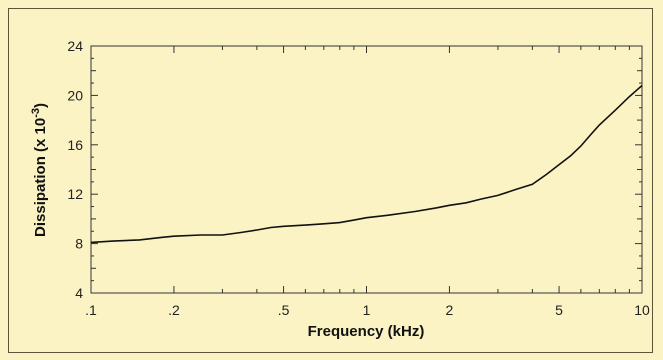 The width and height of the screenshot is (663, 360). I want to click on y-tick-label: 4, so click(79, 293).